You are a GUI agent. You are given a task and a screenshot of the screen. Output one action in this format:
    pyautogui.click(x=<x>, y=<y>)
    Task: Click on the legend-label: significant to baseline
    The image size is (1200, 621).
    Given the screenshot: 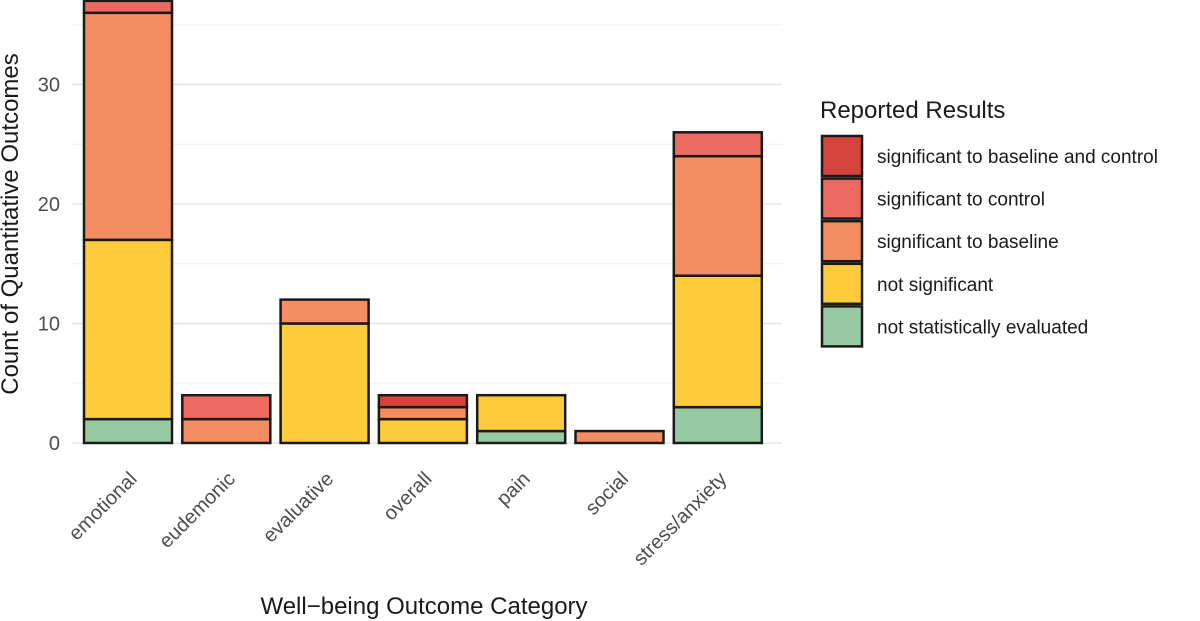 What is the action you would take?
    pyautogui.click(x=968, y=242)
    